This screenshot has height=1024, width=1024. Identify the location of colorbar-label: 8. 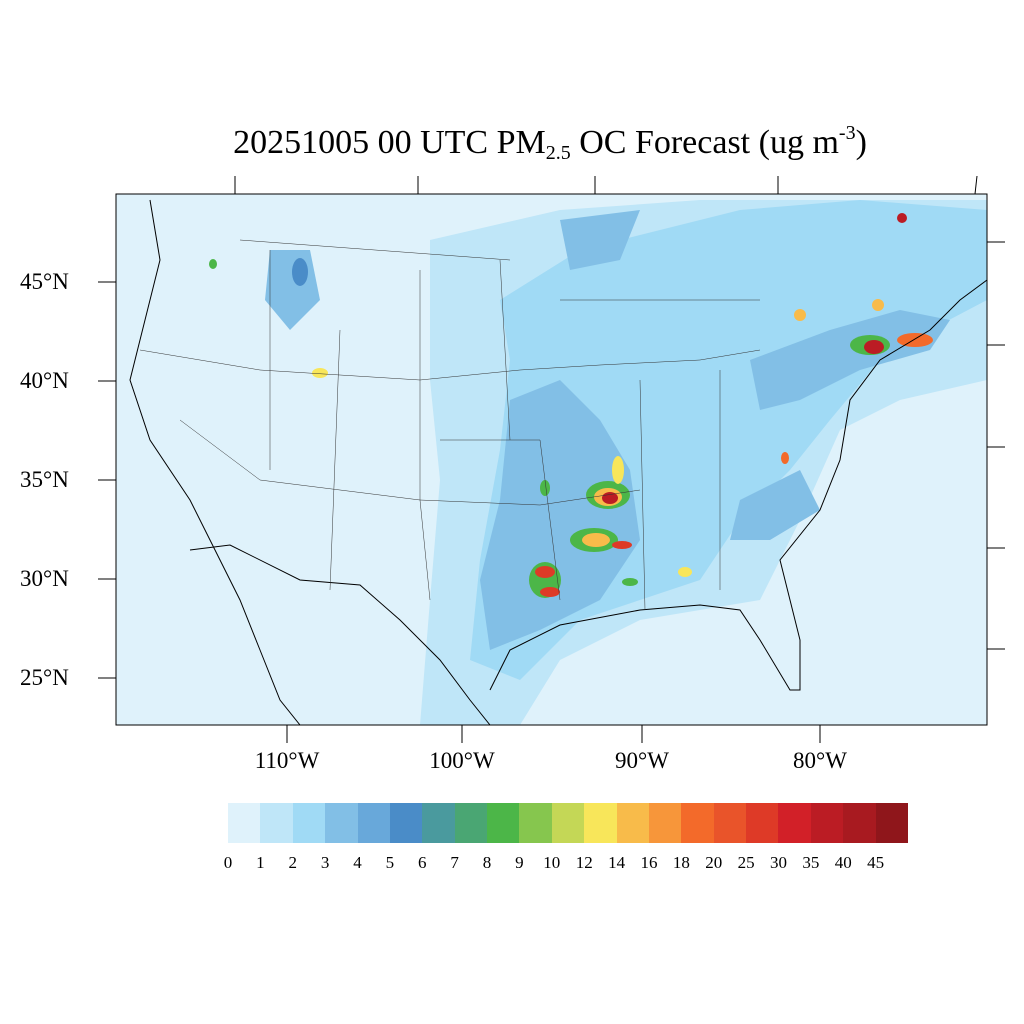
(487, 862).